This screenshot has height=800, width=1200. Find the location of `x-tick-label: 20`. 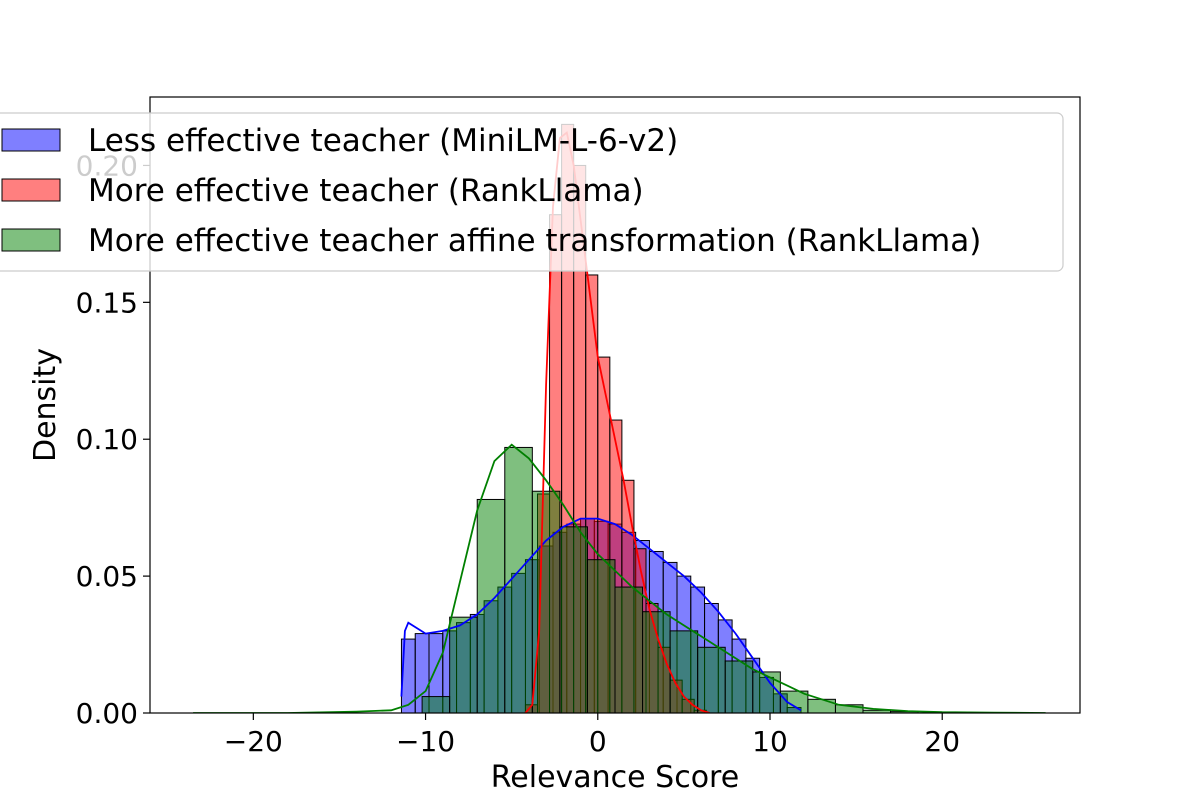

x-tick-label: 20 is located at coordinates (942, 741).